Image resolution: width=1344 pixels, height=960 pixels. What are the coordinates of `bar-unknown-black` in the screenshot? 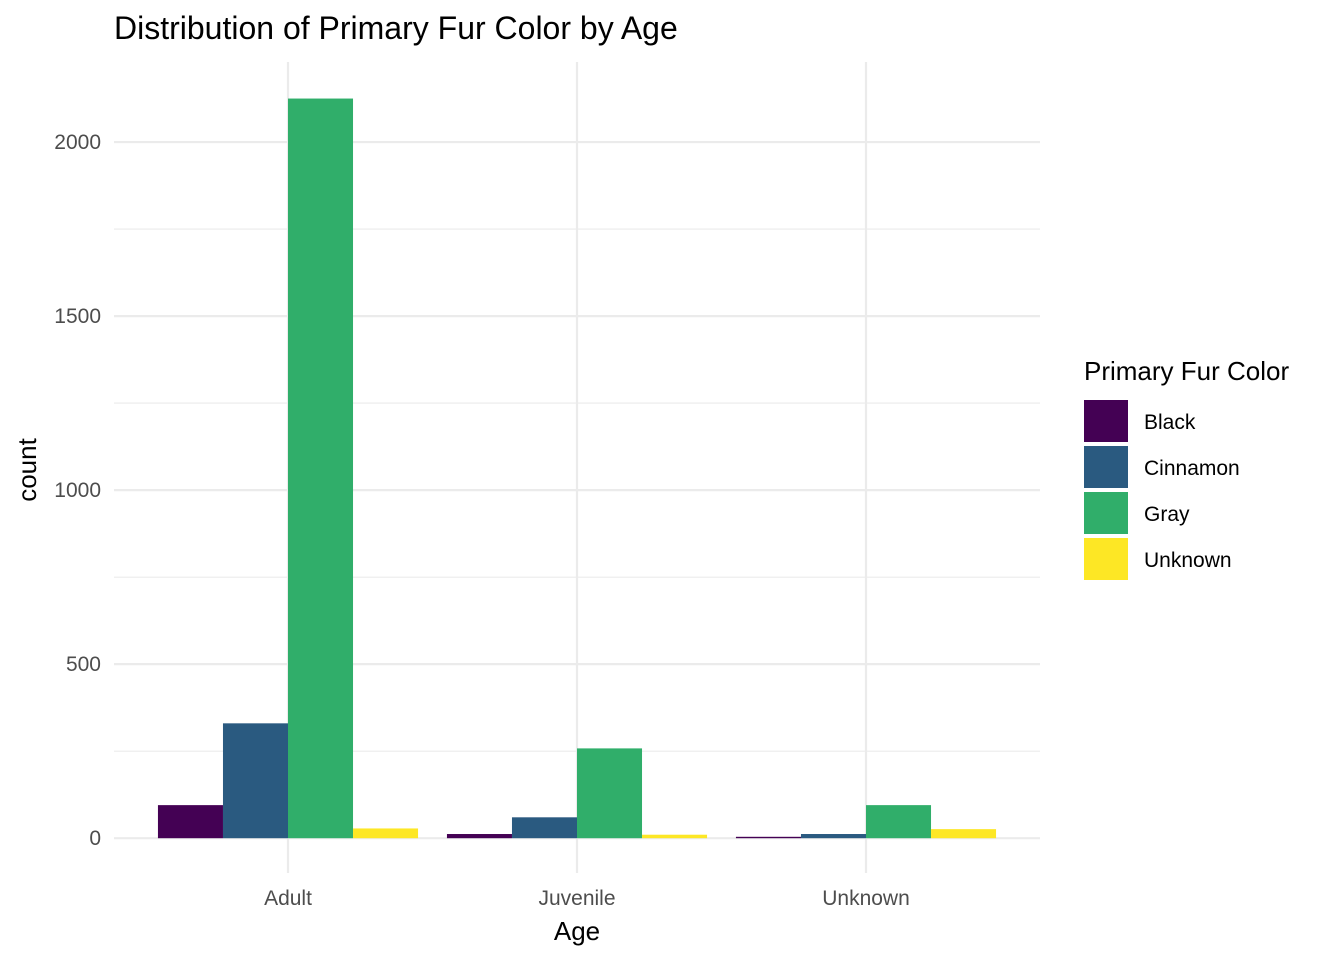 It's located at (768, 837).